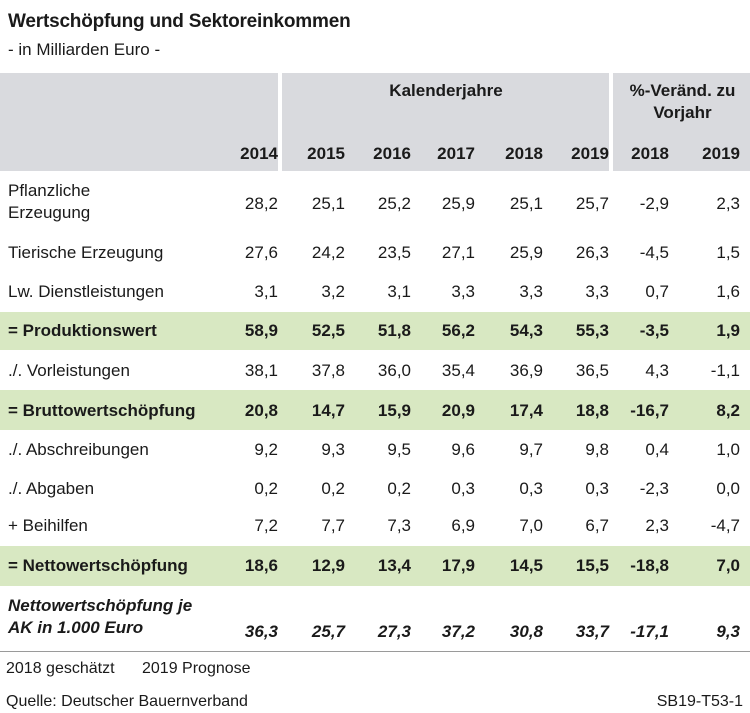 The height and width of the screenshot is (713, 750). I want to click on row-label: ./. Vorleistungen, so click(69, 370).